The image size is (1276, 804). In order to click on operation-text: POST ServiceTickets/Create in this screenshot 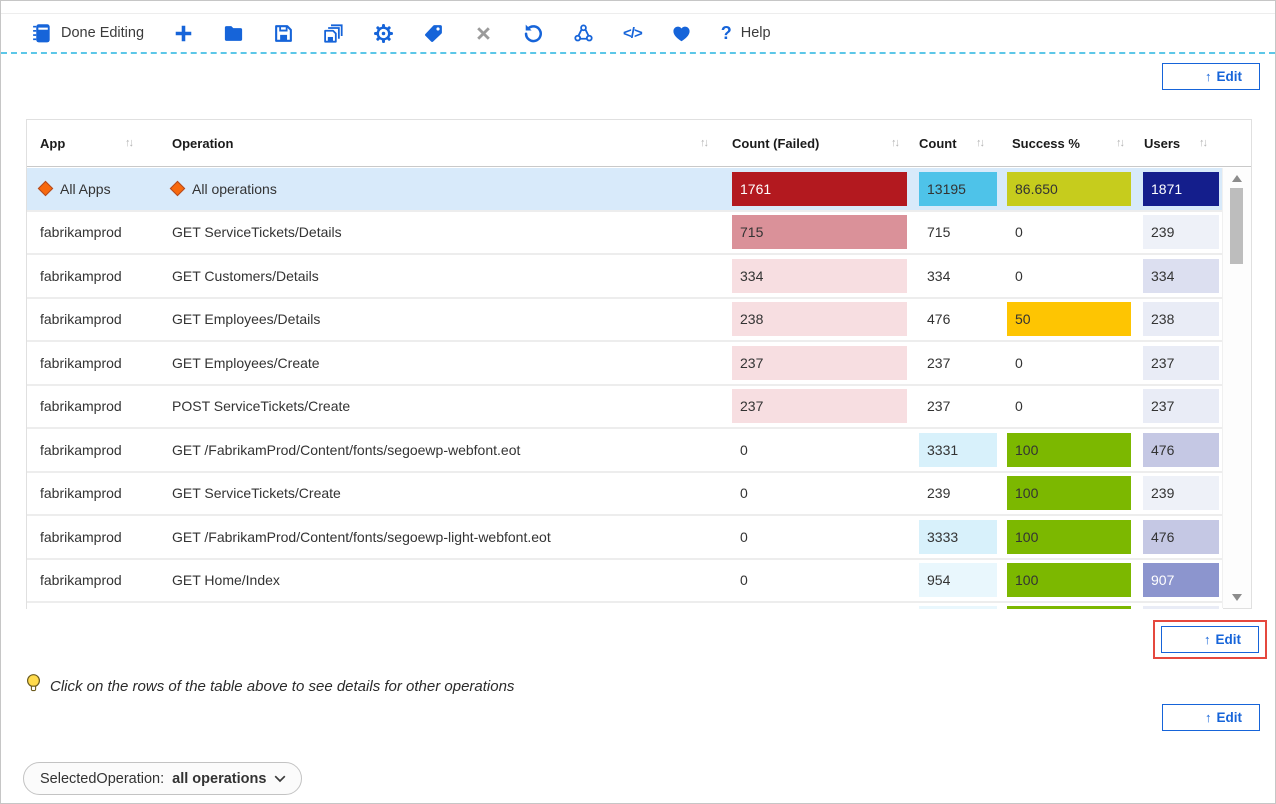, I will do `click(261, 406)`.